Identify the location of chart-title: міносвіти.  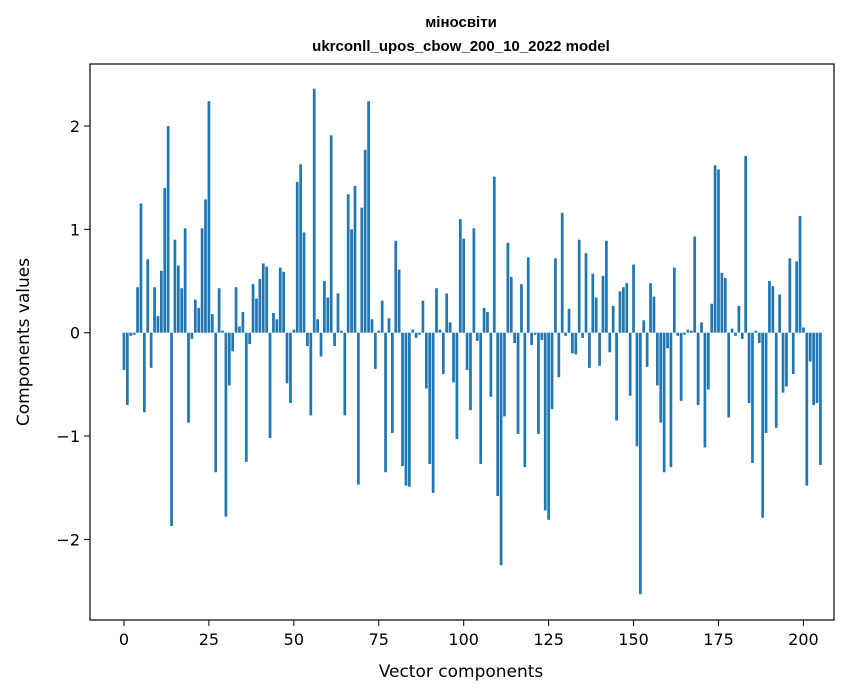
(461, 22).